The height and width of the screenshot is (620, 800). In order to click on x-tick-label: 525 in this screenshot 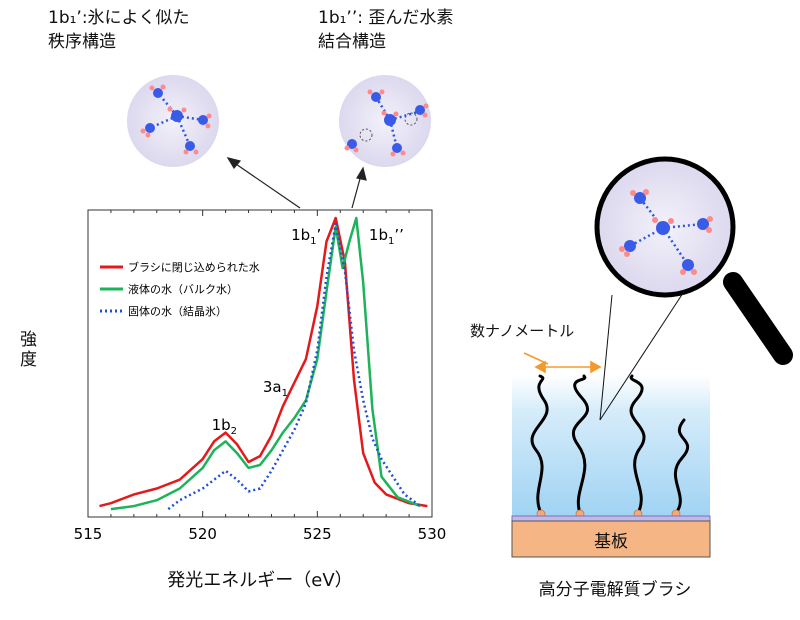, I will do `click(317, 534)`.